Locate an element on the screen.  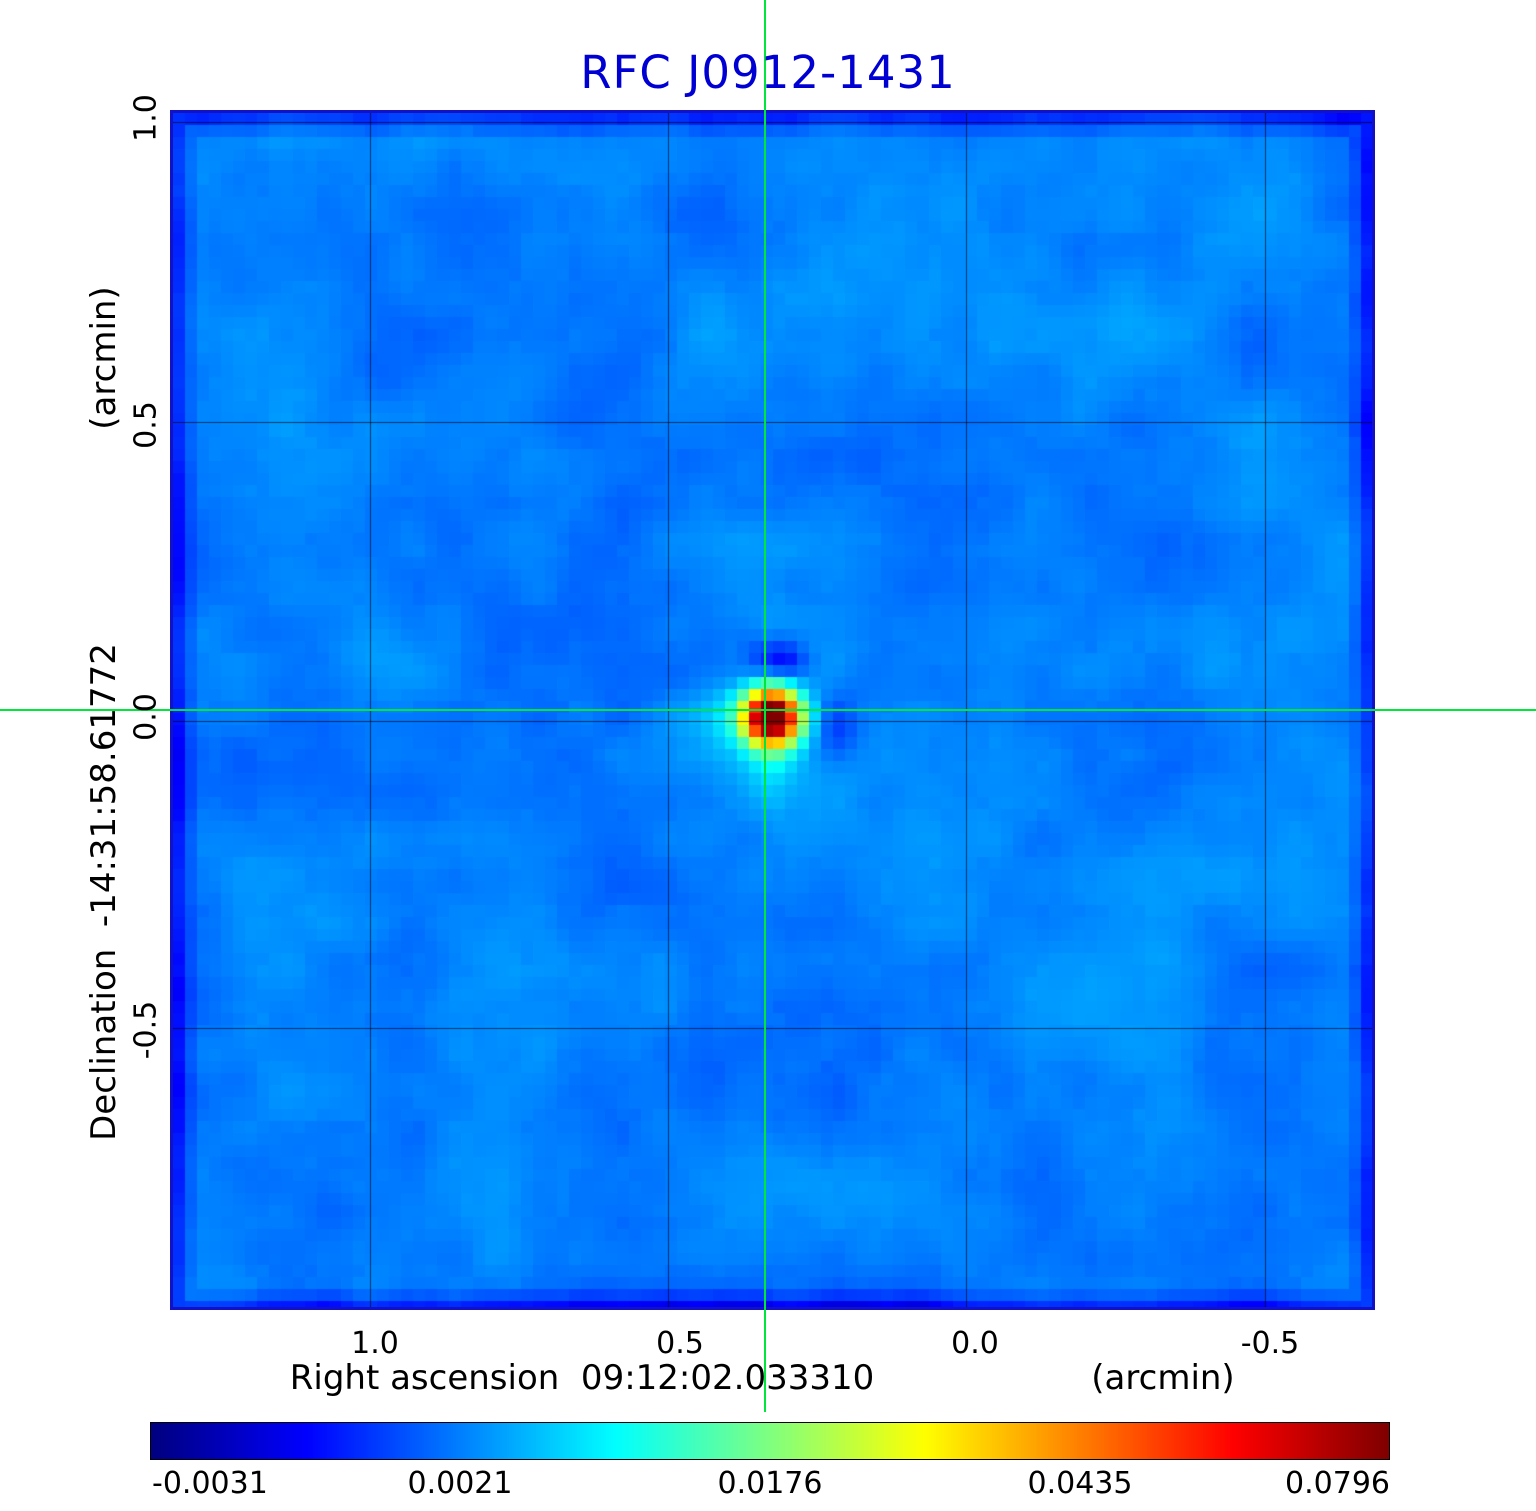
colorbar is located at coordinates (770, 1441).